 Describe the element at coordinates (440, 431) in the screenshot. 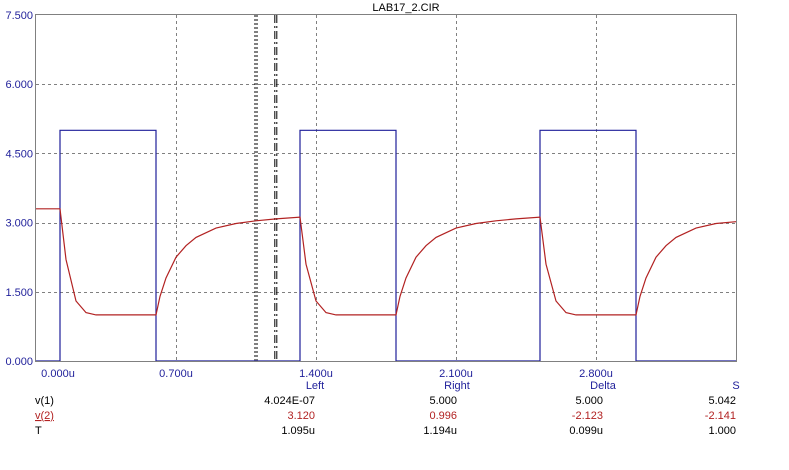

I see `row-value: 1.194u` at that location.